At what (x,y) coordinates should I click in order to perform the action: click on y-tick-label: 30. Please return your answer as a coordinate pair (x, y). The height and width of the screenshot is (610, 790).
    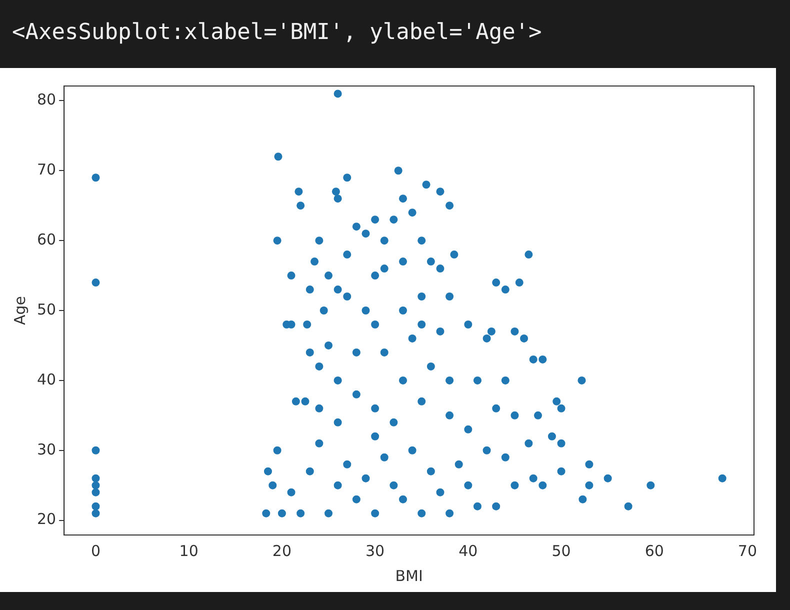
    Looking at the image, I should click on (46, 449).